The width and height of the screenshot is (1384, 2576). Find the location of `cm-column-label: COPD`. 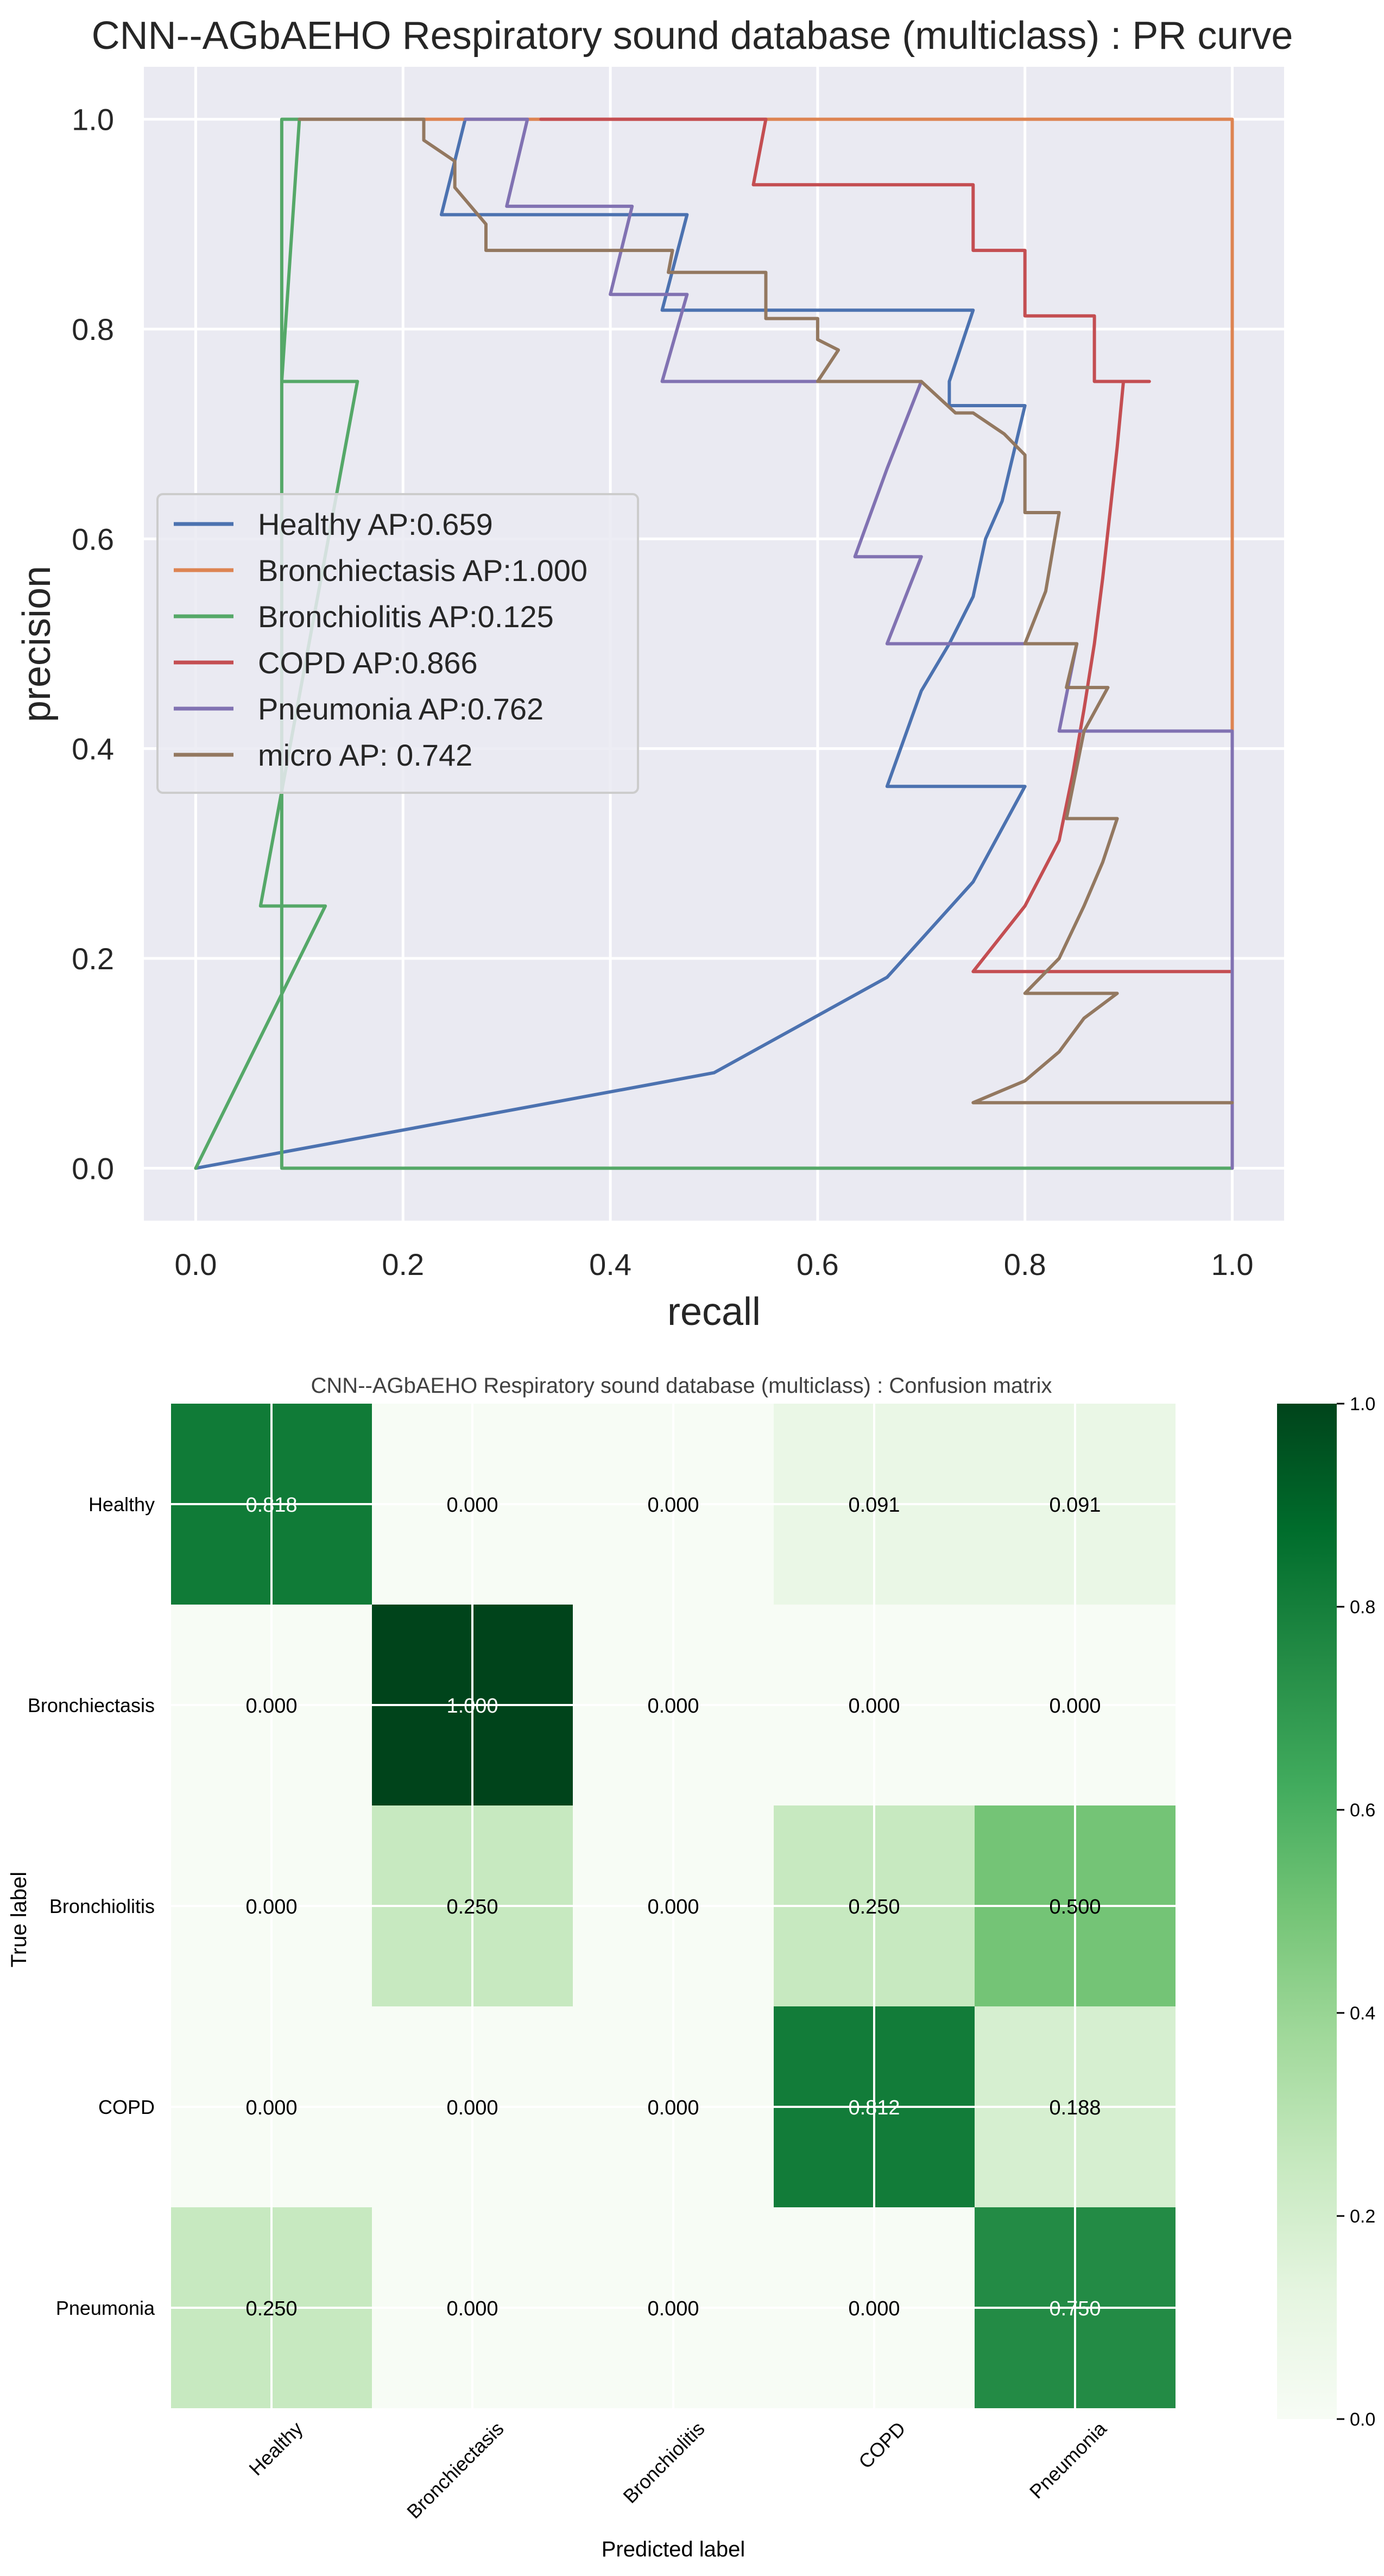

cm-column-label: COPD is located at coordinates (882, 2445).